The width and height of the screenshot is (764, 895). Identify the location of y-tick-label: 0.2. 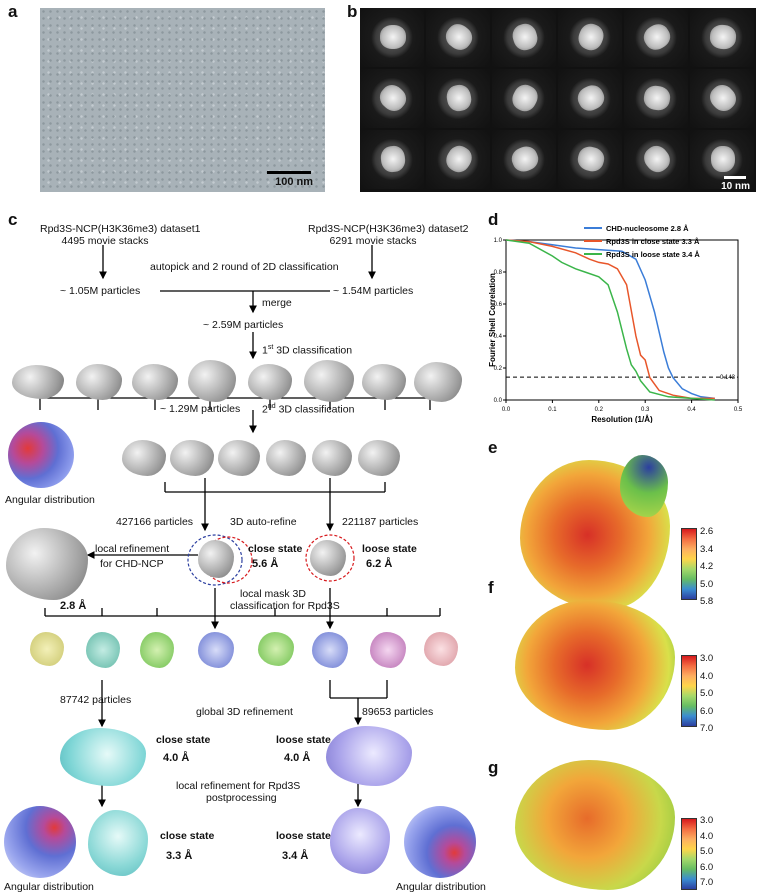
(498, 369).